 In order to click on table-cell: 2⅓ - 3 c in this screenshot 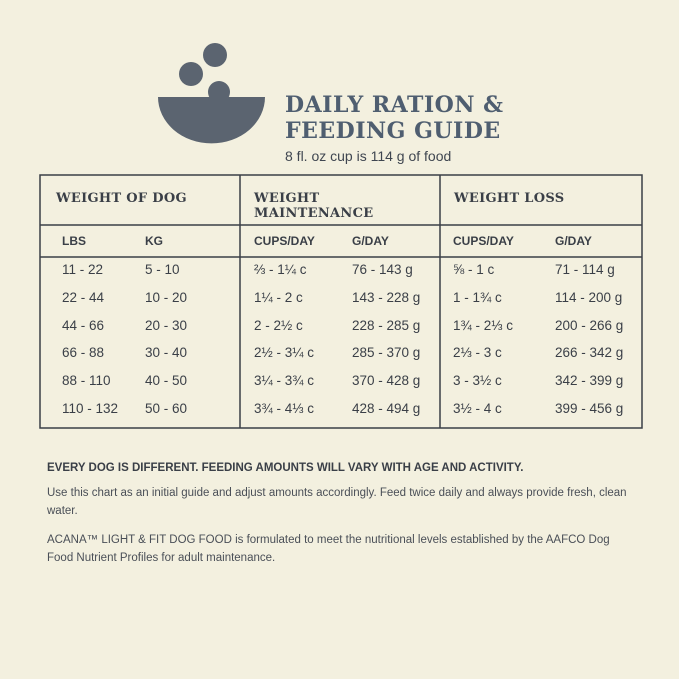, I will do `click(477, 353)`.